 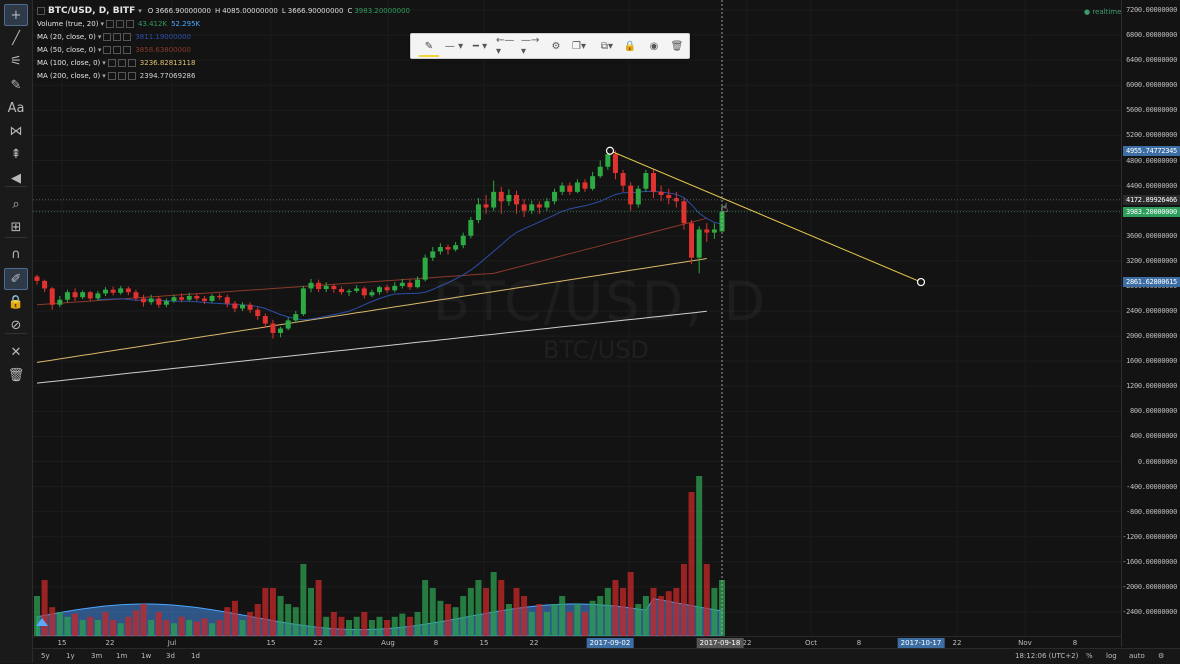 I want to click on lock-icon: 🔒, so click(x=16, y=302).